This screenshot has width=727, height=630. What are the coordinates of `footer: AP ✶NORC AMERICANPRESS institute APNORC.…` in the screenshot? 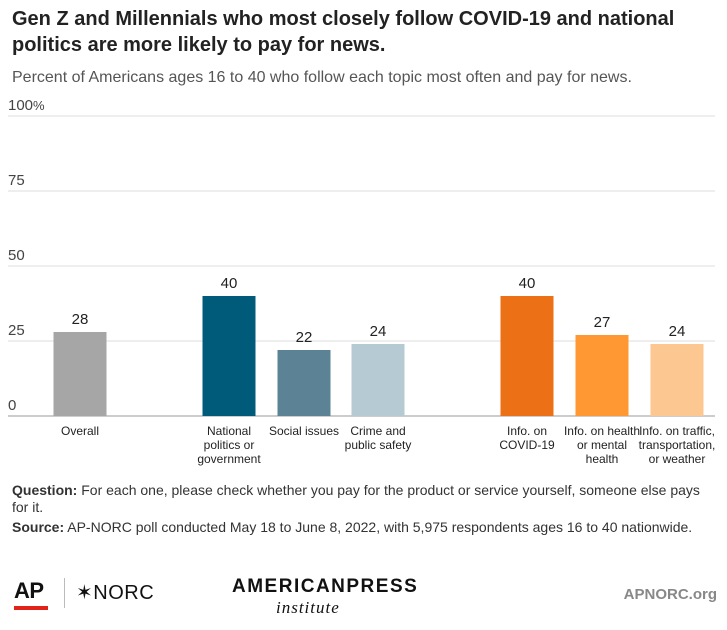 It's located at (363, 595).